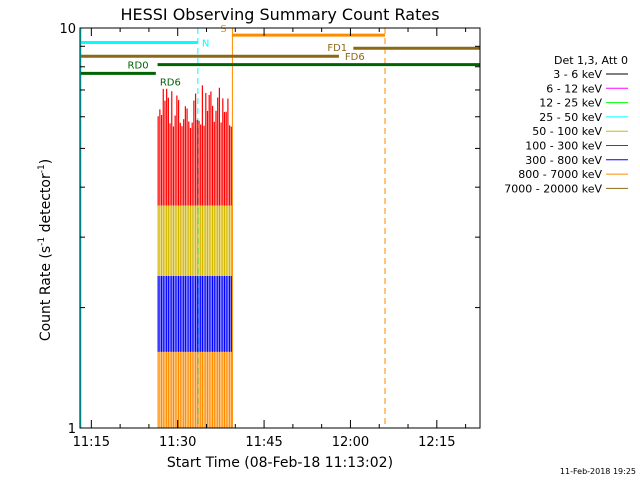  I want to click on legend-header: Det 1,3, Att 0, so click(591, 60).